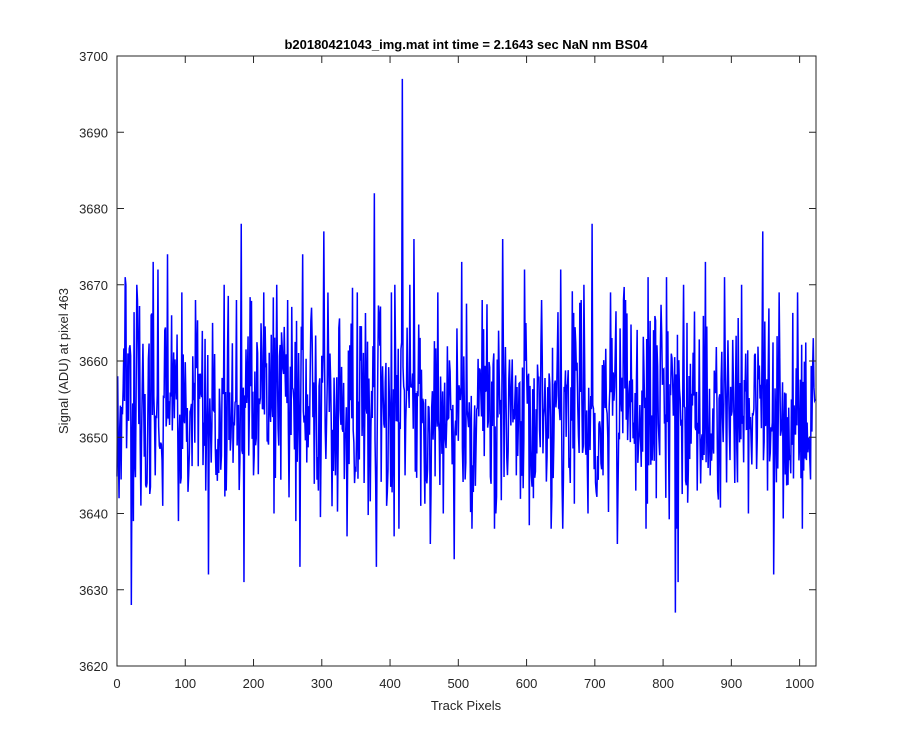 The image size is (900, 750). What do you see at coordinates (93, 56) in the screenshot?
I see `y-tick-label: 3700` at bounding box center [93, 56].